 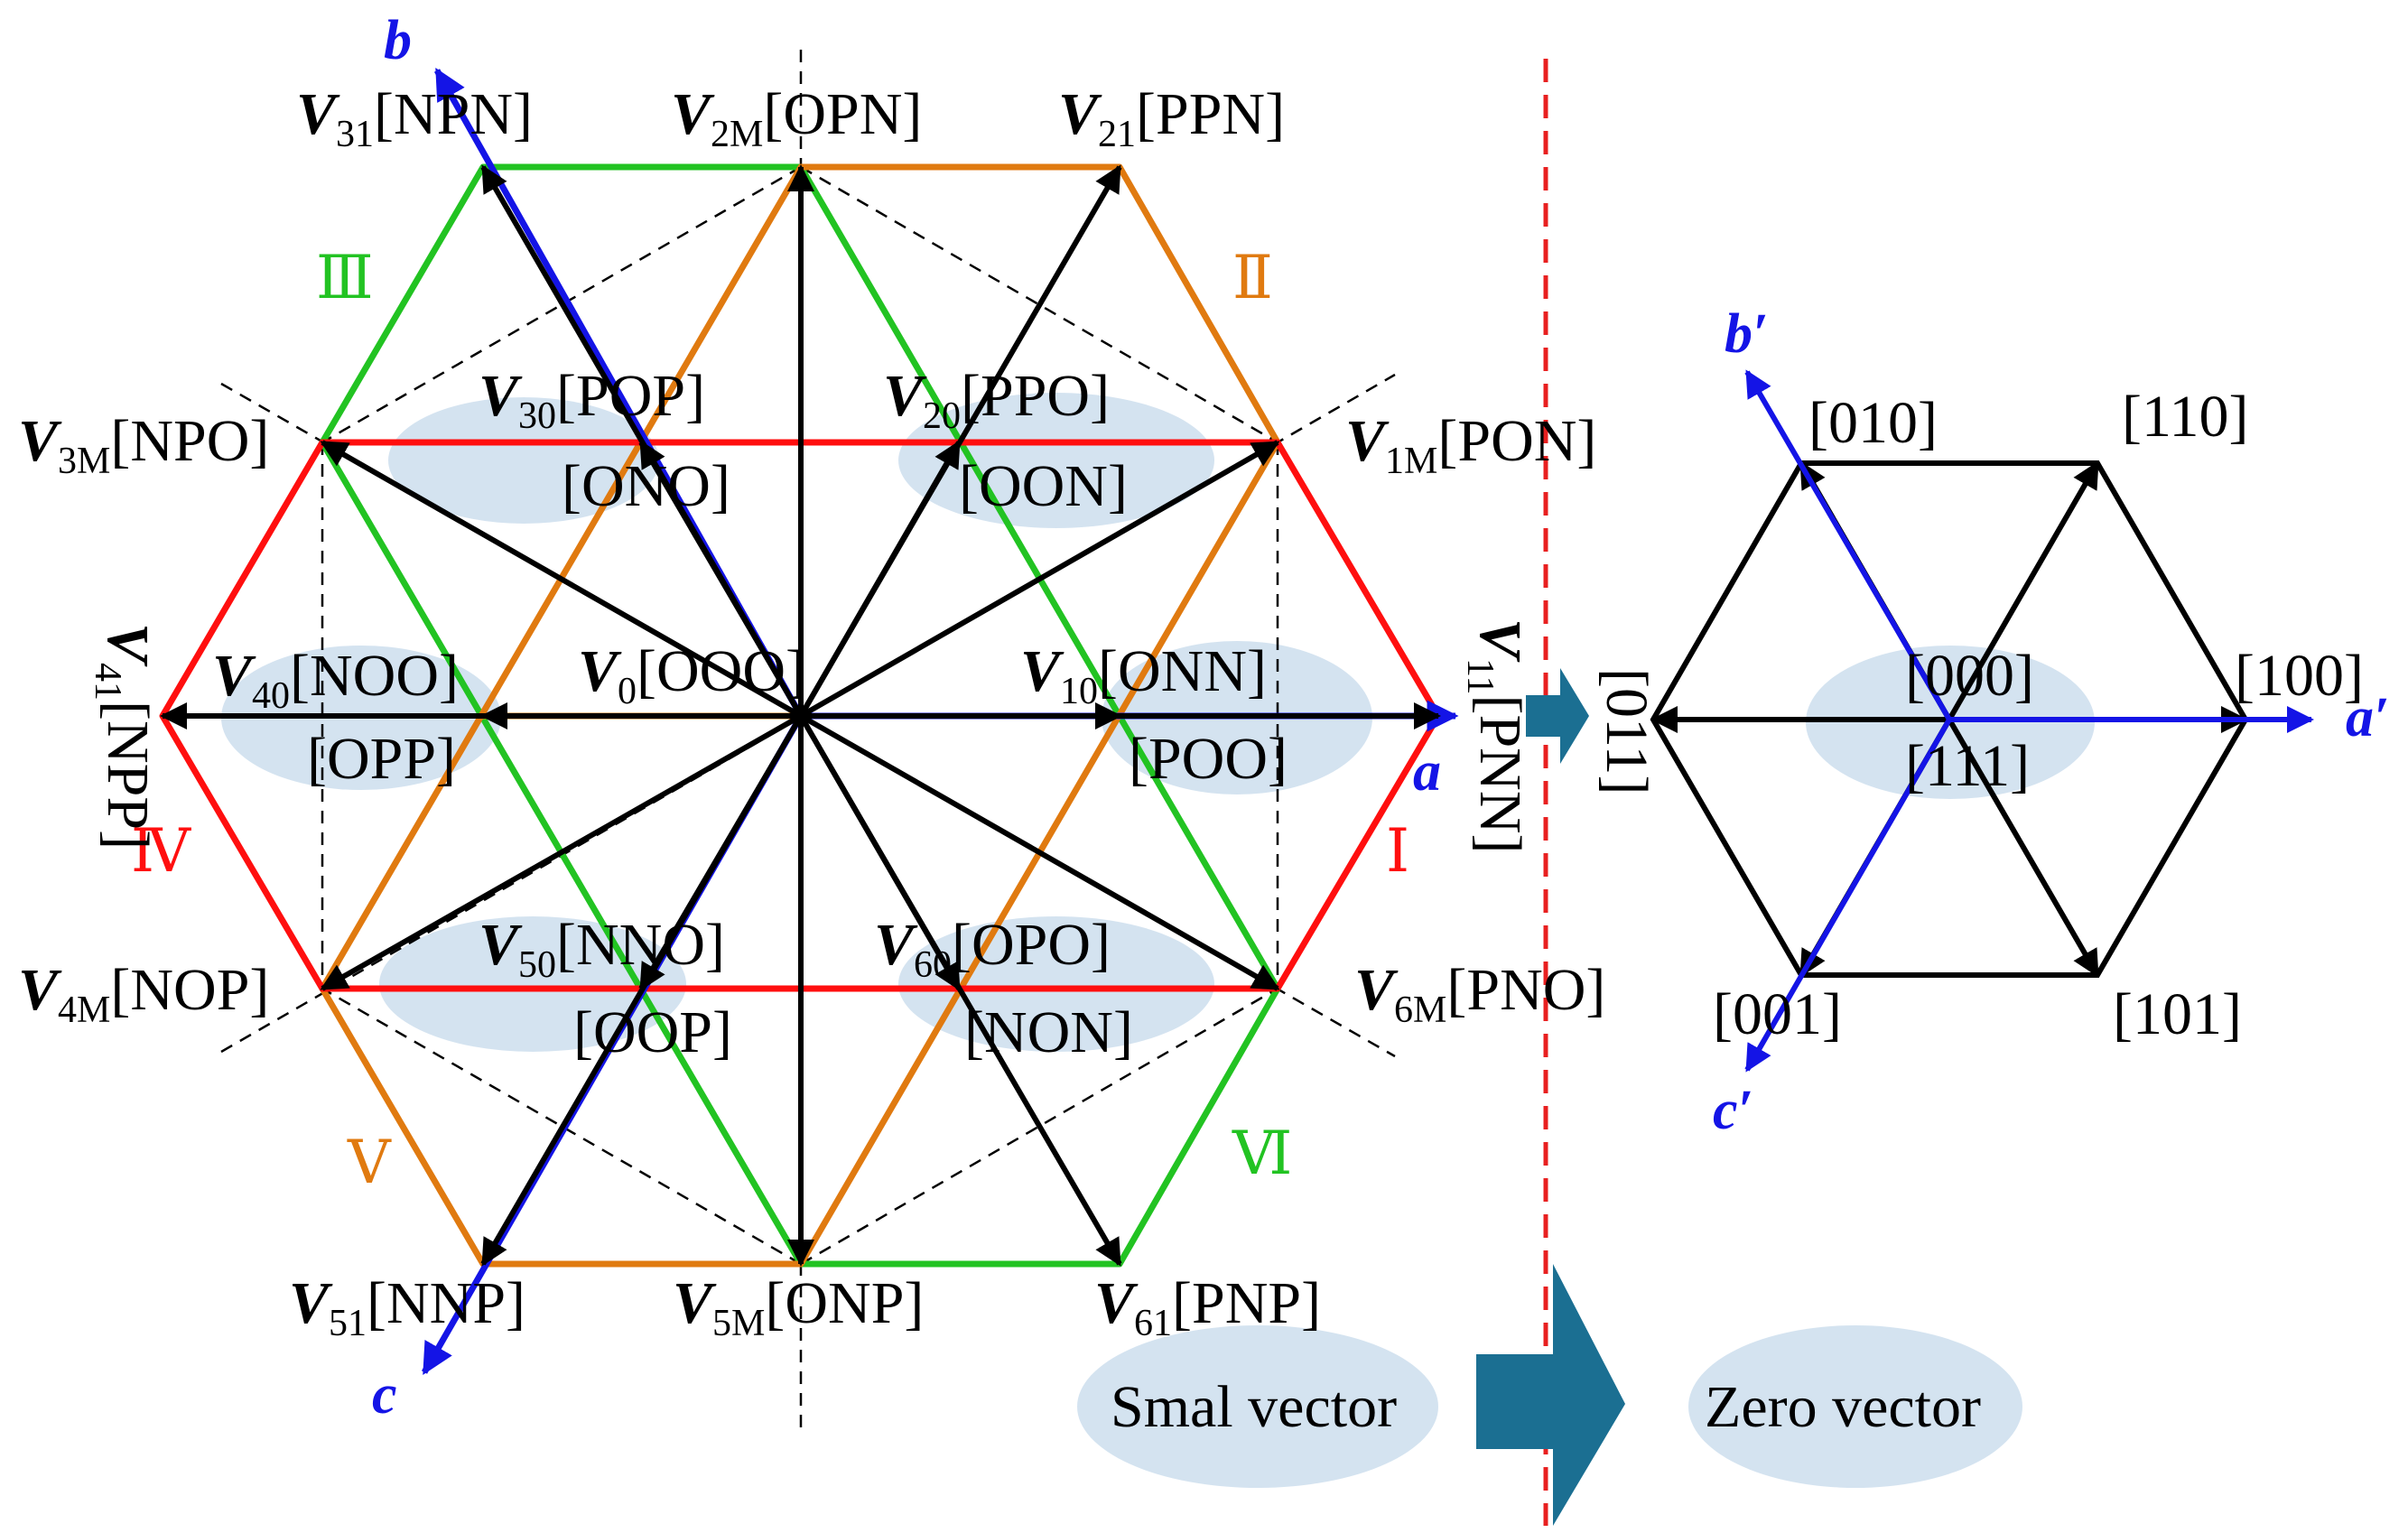 I want to click on label-V5M: V5M[ONP], so click(x=798, y=1307).